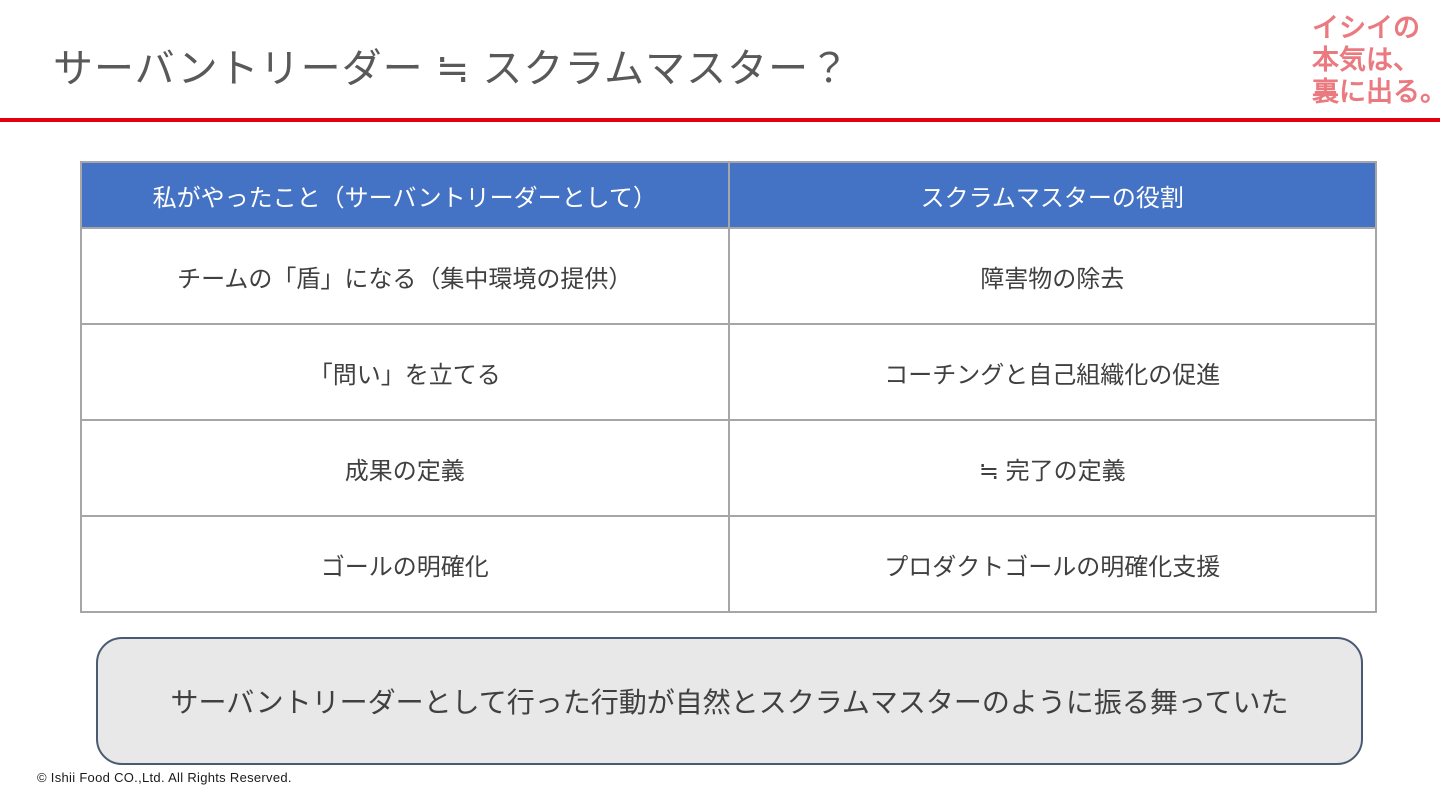  I want to click on summary-callout-box: サーバントリーダーとして行った行動が自然とスクラムマスターのように振る舞っていた, so click(729, 701).